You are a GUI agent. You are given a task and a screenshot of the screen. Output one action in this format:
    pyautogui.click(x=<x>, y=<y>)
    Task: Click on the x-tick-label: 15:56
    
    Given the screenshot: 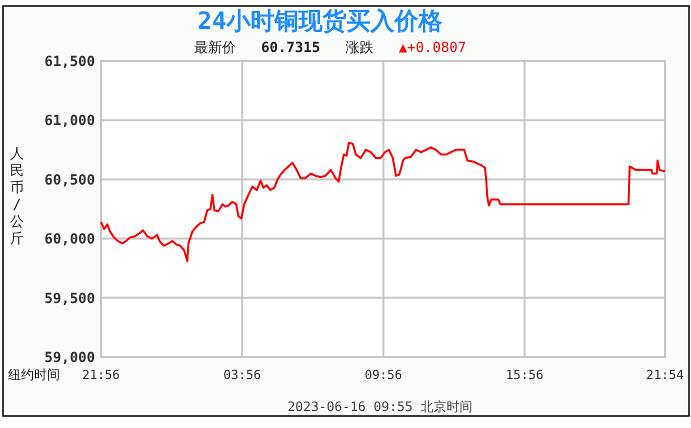 What is the action you would take?
    pyautogui.click(x=525, y=374)
    